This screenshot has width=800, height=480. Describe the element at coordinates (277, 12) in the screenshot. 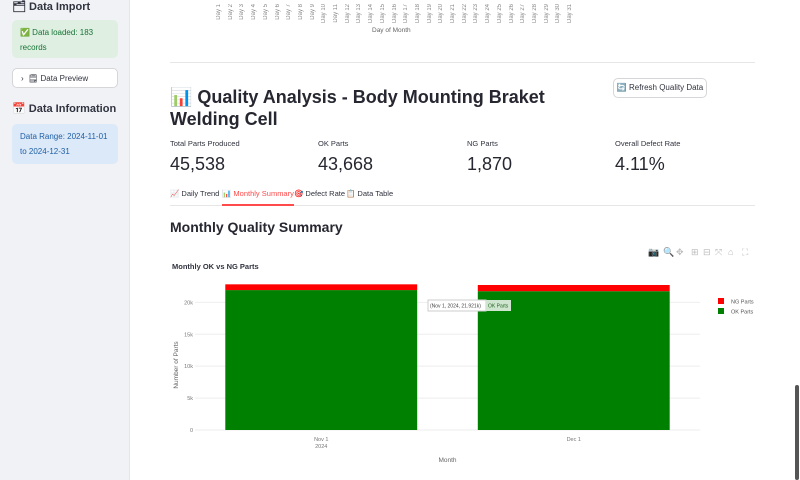

I see `day-tick-label: Day 6` at that location.